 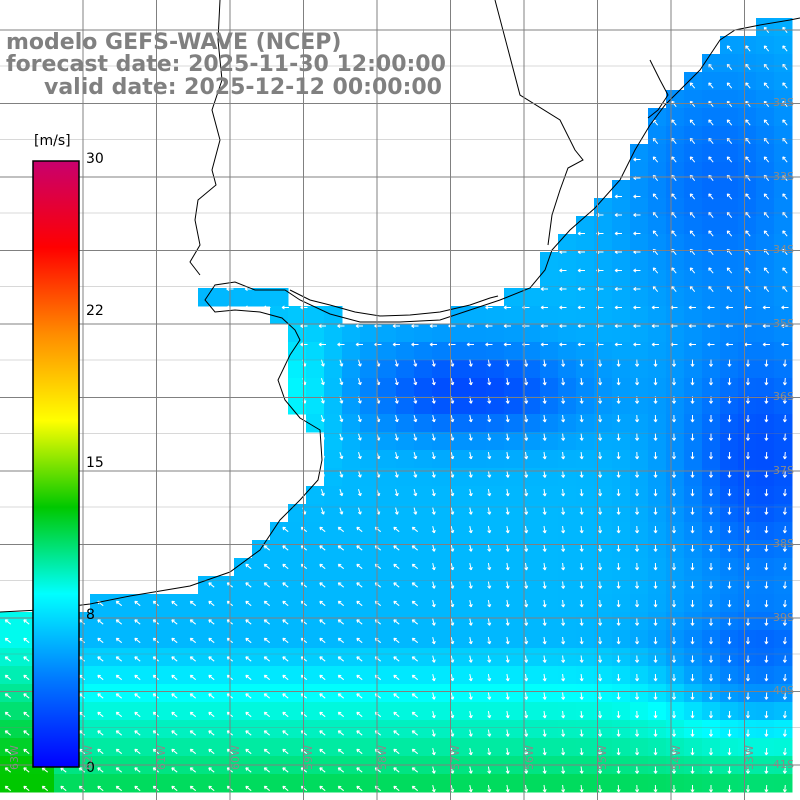 What do you see at coordinates (783, 249) in the screenshot?
I see `latitude-label: 34S` at bounding box center [783, 249].